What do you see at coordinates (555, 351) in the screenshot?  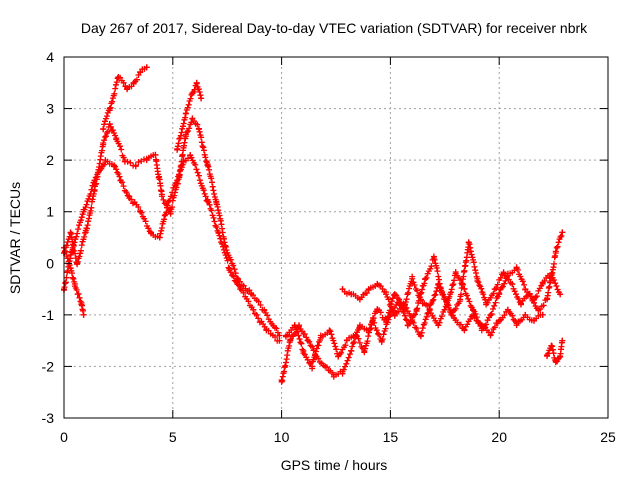 I see `series-track-i` at bounding box center [555, 351].